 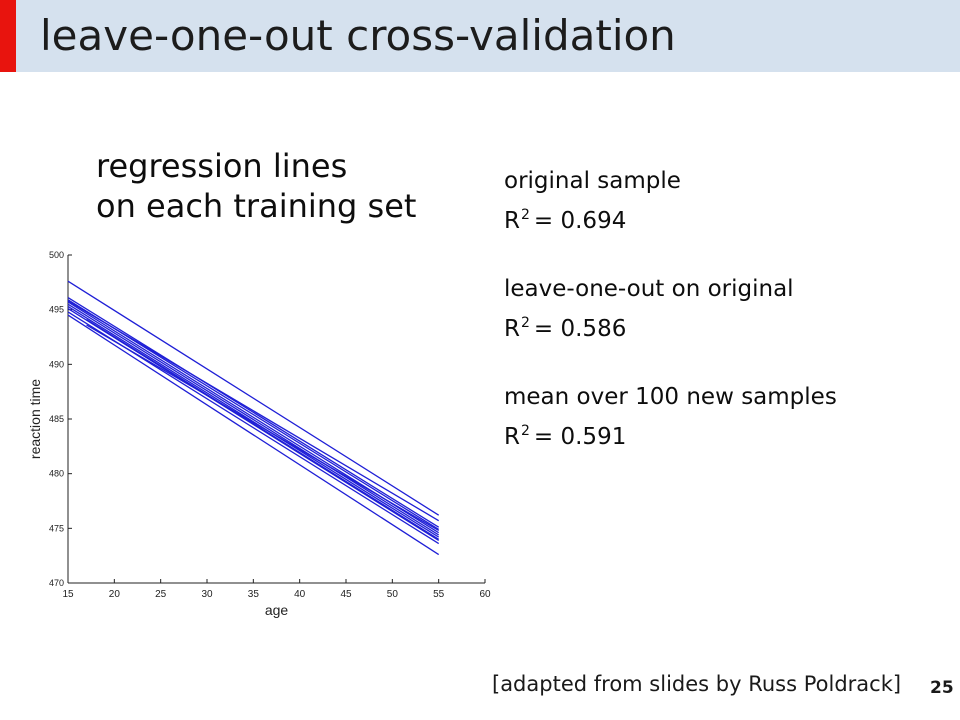 I want to click on stat-loo-label: leave-one-out on original, so click(x=649, y=289).